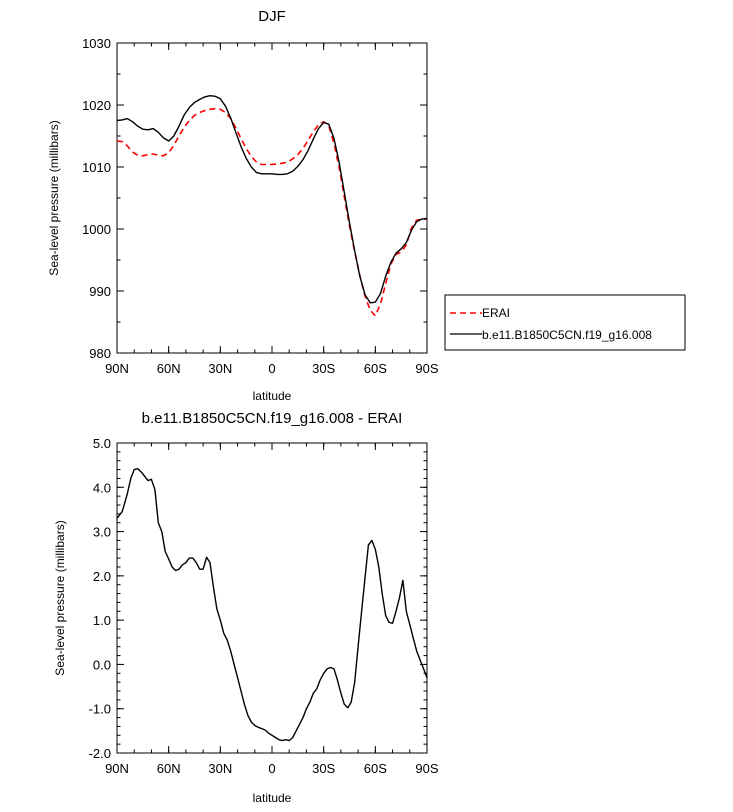  I want to click on y-tick-label: 1000, so click(96, 229).